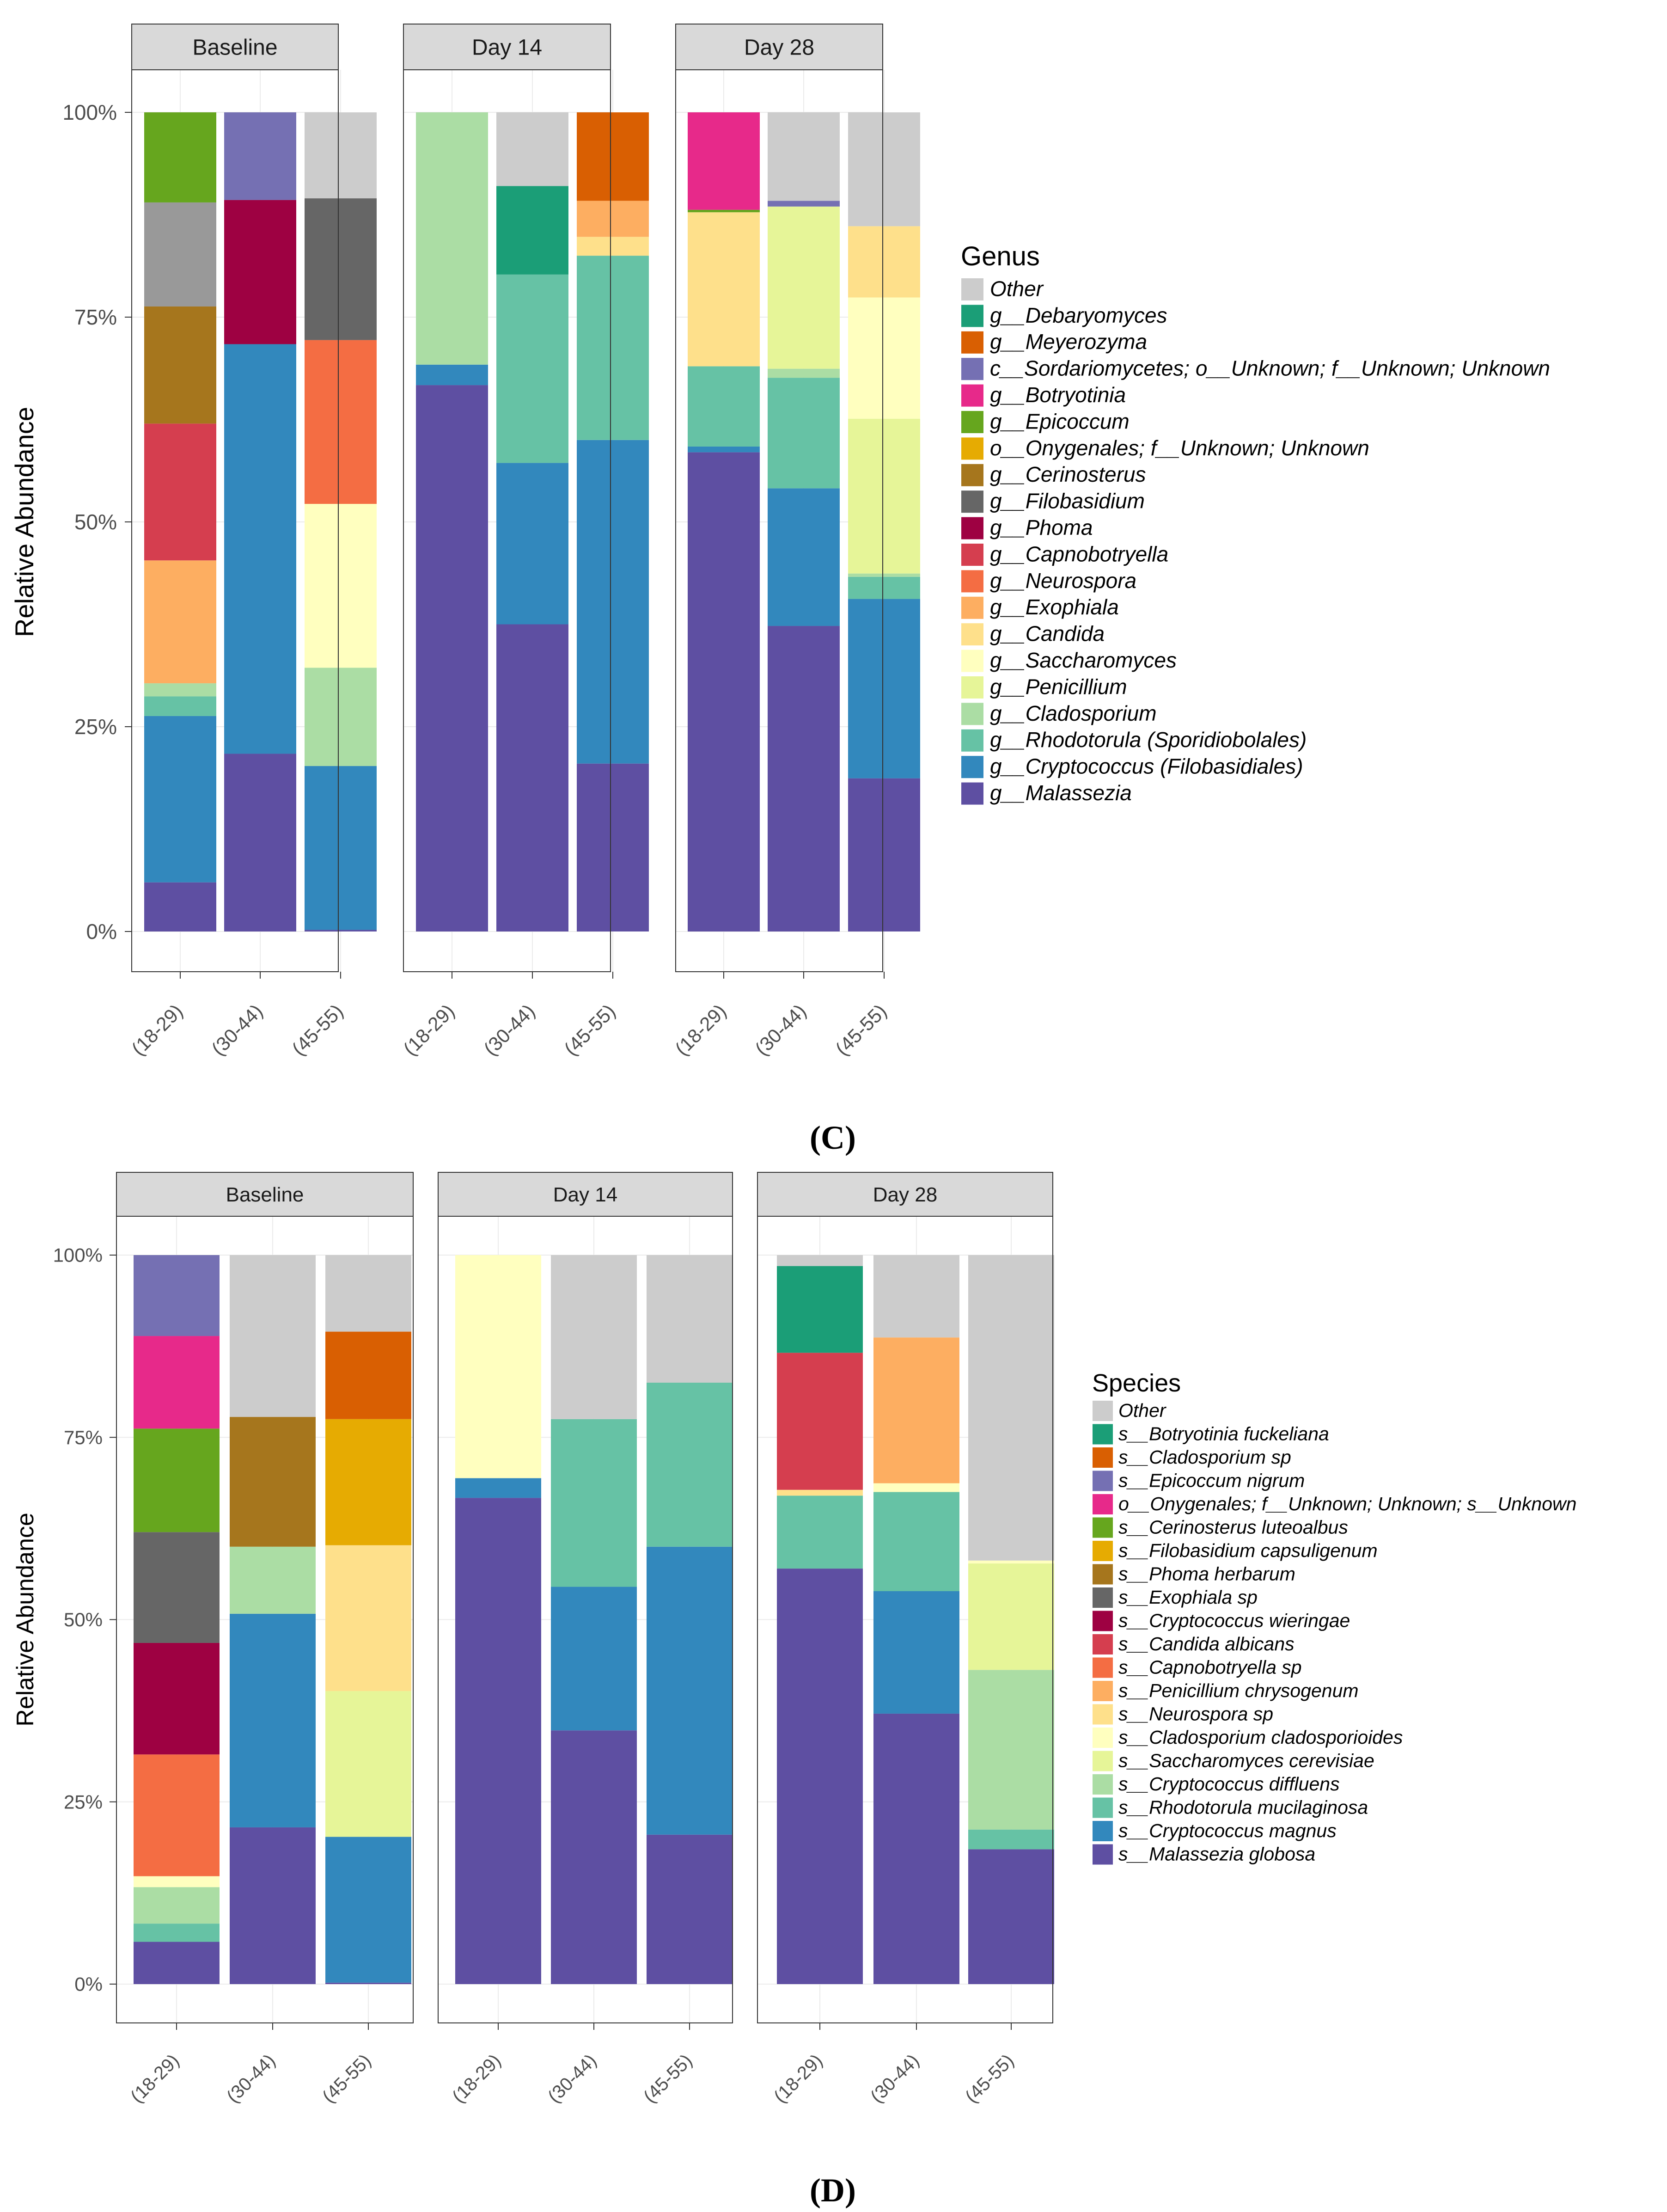 The height and width of the screenshot is (2212, 1667). I want to click on bar-segment-baseline-0-s-cladosporium-cladosporioides, so click(177, 1881).